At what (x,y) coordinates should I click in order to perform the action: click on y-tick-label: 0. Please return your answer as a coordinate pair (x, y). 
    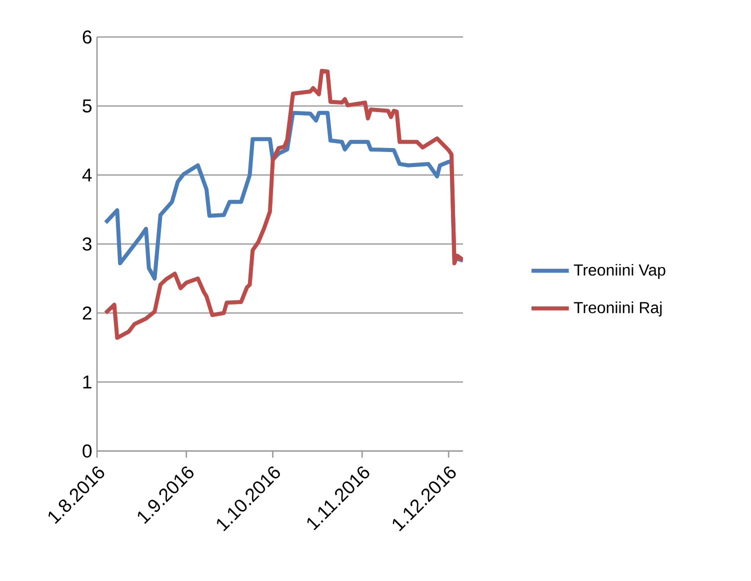
    Looking at the image, I should click on (87, 451).